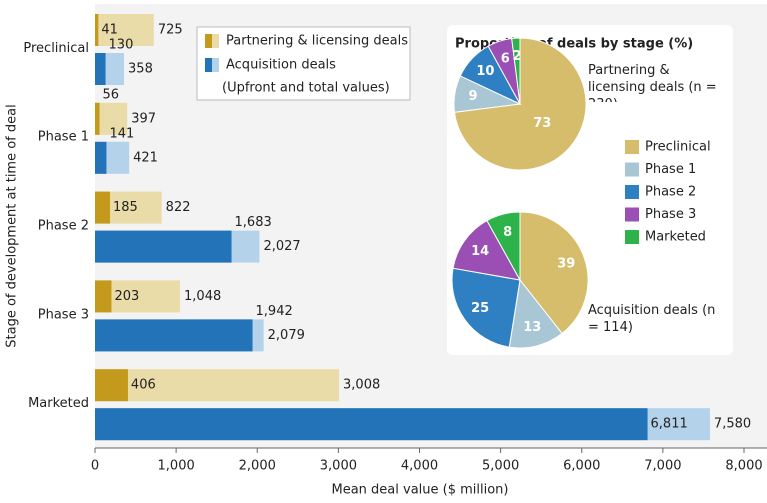 The image size is (767, 503). I want to click on slice-label: 25, so click(480, 308).